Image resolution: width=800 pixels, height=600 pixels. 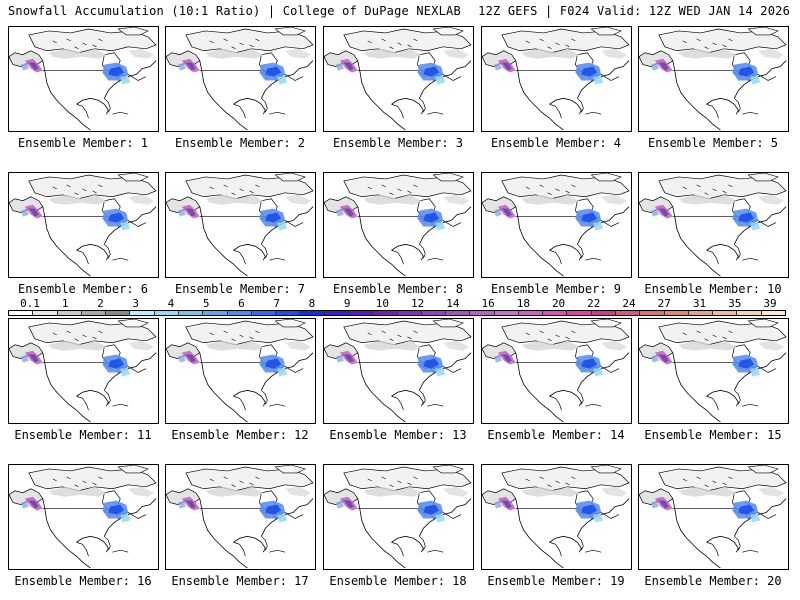 What do you see at coordinates (171, 303) in the screenshot?
I see `colorbar-tick-label: 4` at bounding box center [171, 303].